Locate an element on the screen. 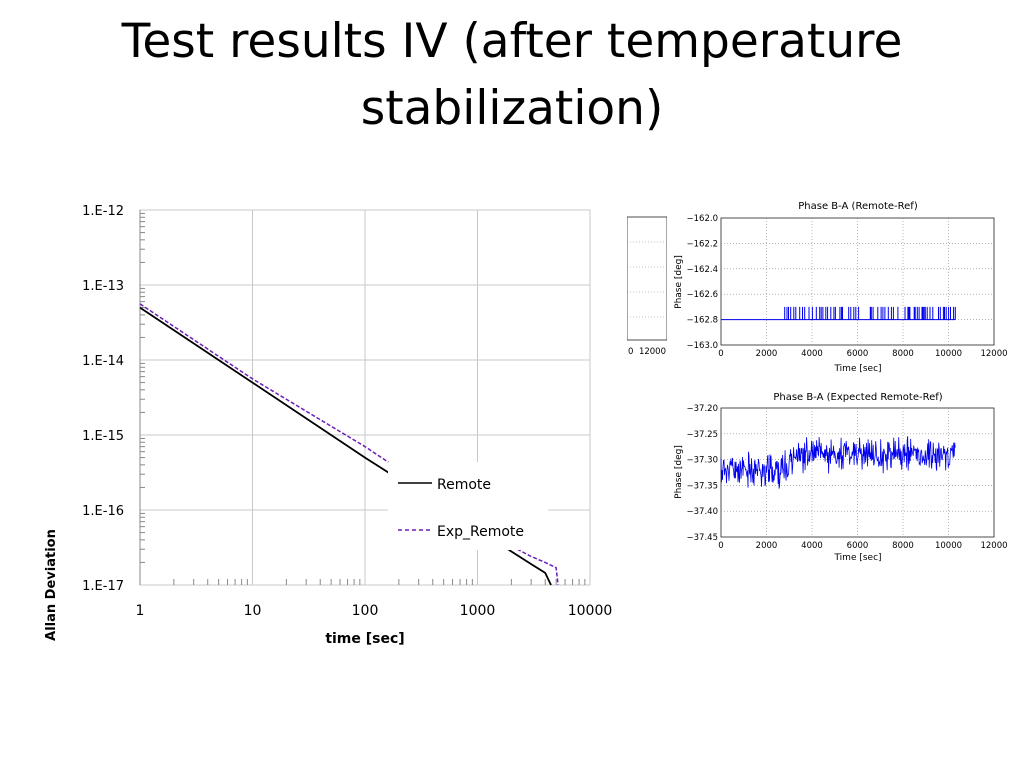 The width and height of the screenshot is (1024, 768). phase-expected-x-tick-label: 2000 is located at coordinates (767, 546).